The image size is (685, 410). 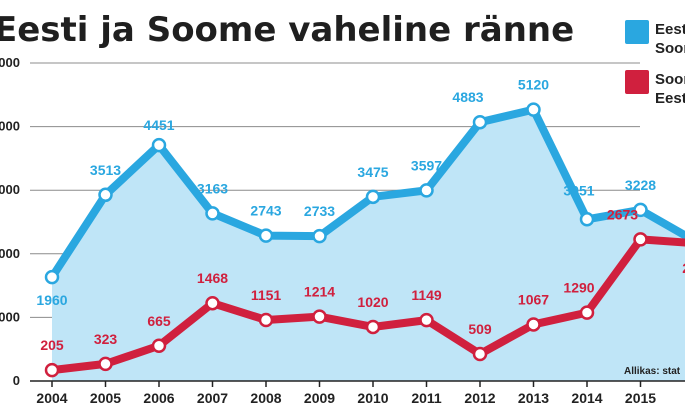 What do you see at coordinates (319, 292) in the screenshot?
I see `data-label: 1214` at bounding box center [319, 292].